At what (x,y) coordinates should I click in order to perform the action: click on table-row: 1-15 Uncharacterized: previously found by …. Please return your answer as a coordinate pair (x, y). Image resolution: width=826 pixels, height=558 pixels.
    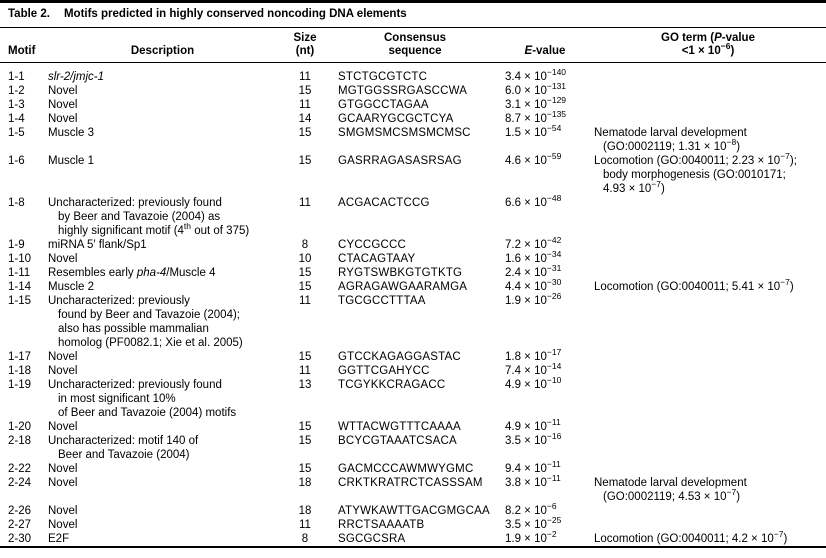
    Looking at the image, I should click on (413, 321).